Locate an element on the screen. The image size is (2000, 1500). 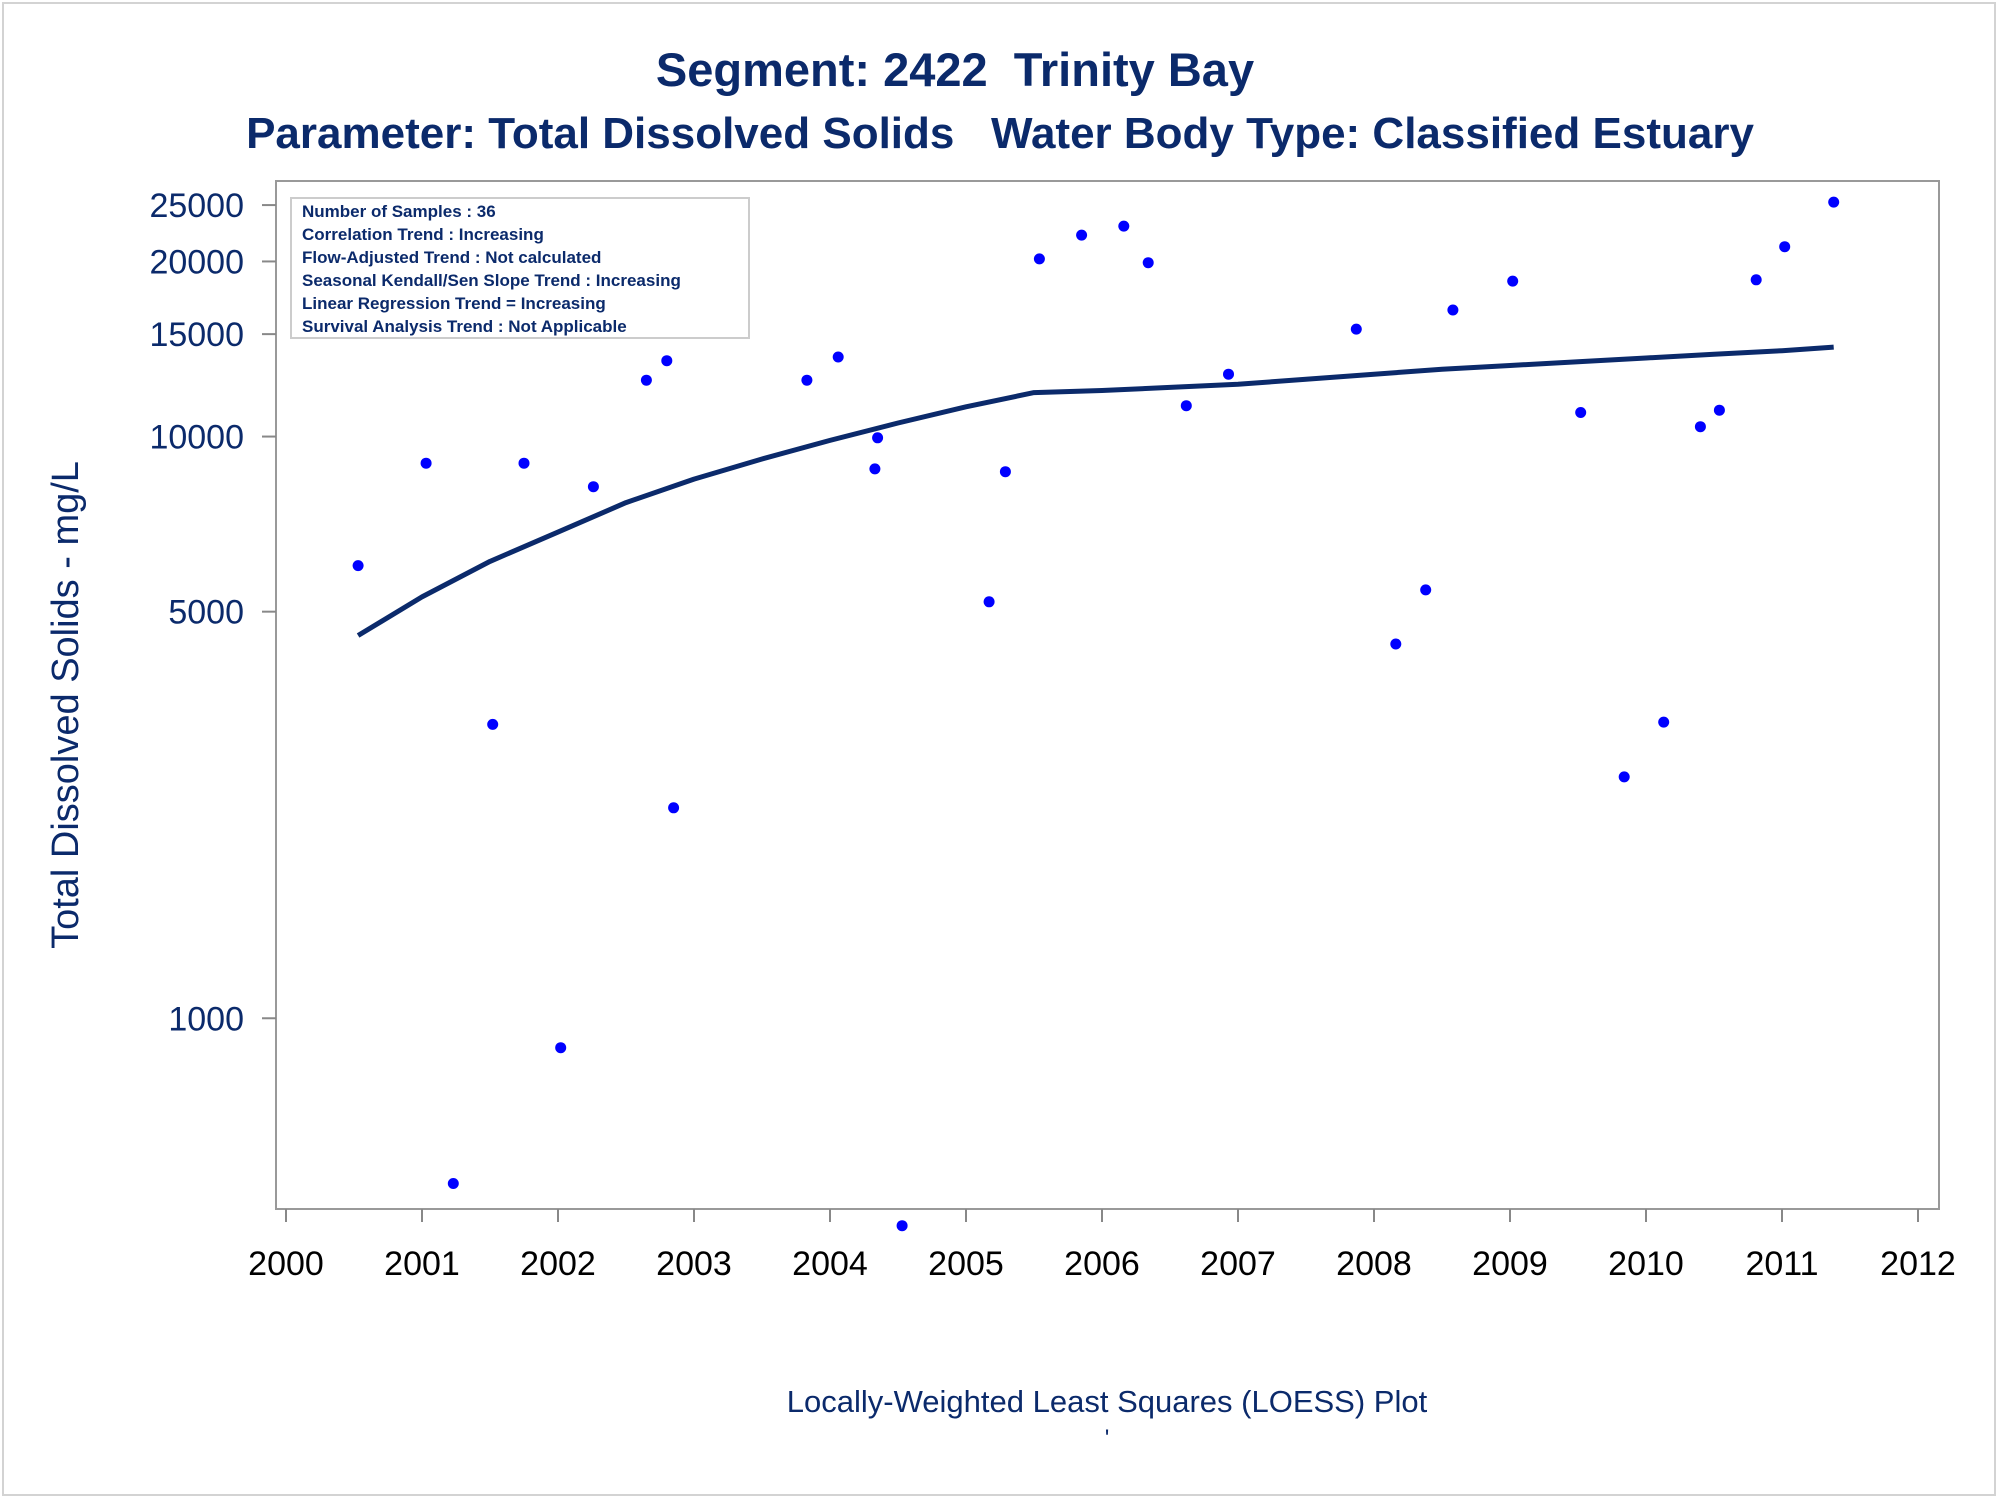
x-tick-label: 2007 is located at coordinates (1238, 1264).